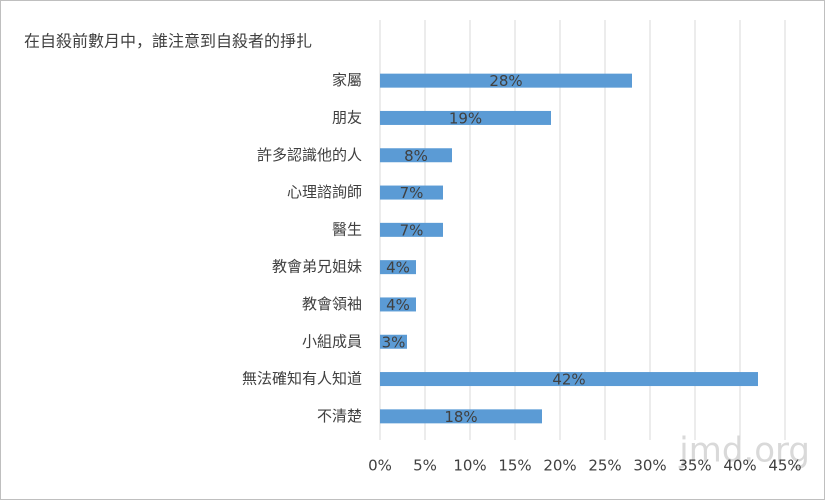 The height and width of the screenshot is (500, 825). What do you see at coordinates (324, 192) in the screenshot?
I see `y-tick-label: 心理諮詢師` at bounding box center [324, 192].